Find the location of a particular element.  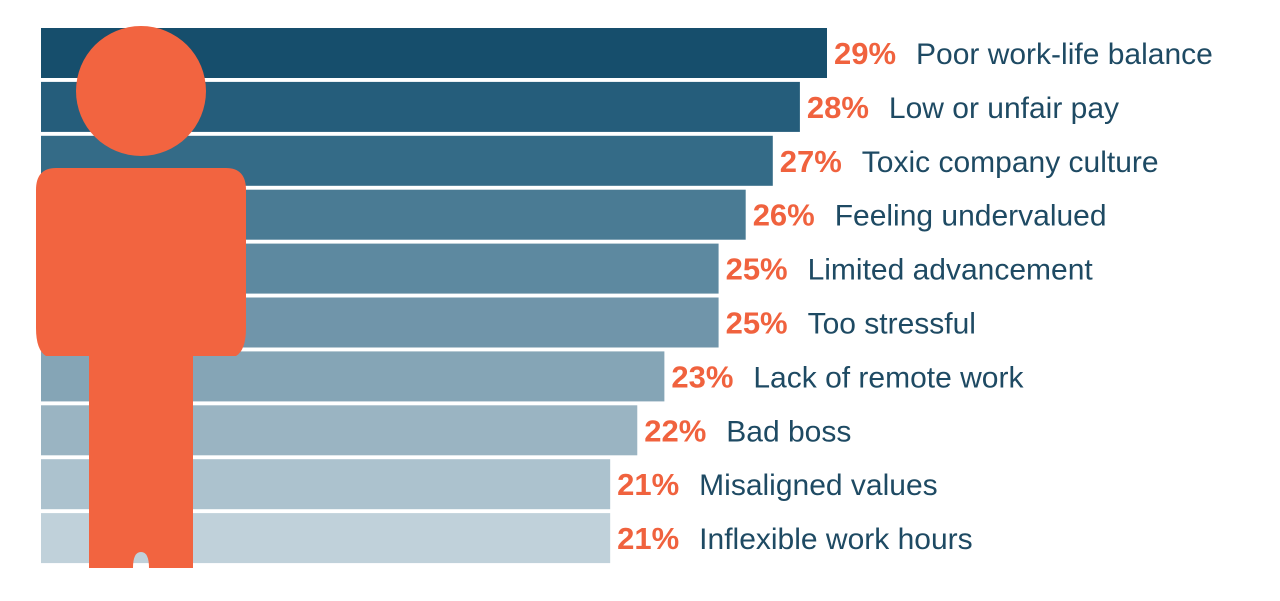

person-body is located at coordinates (141, 368).